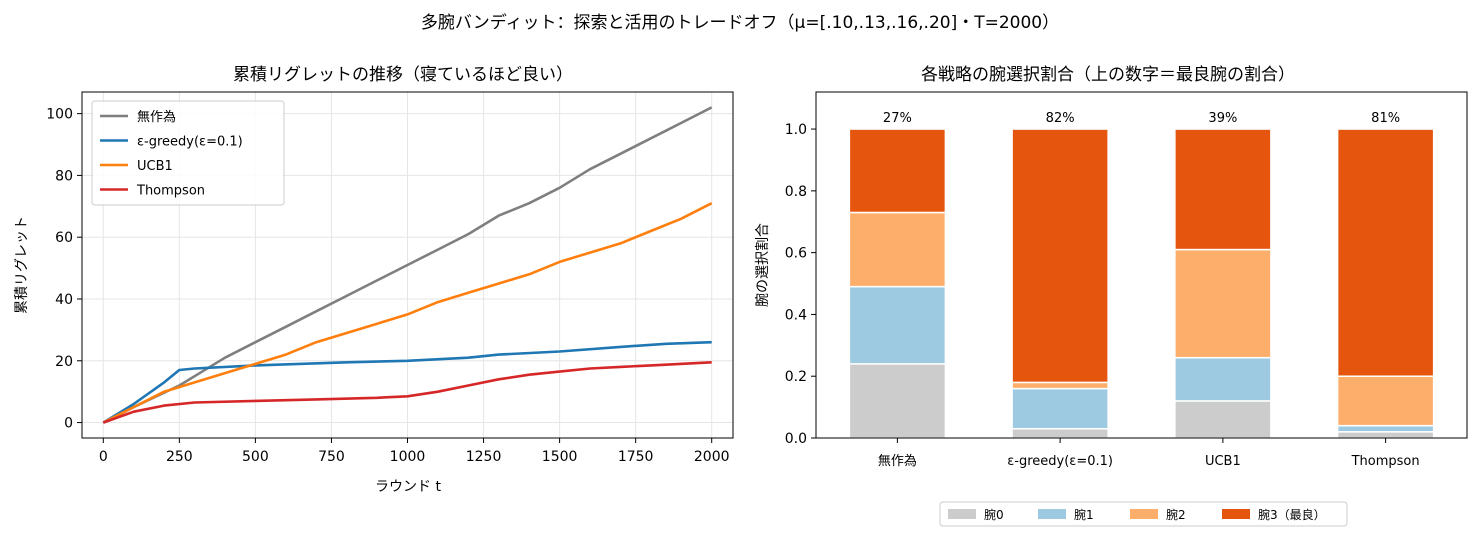 This screenshot has height=540, width=1479. I want to click on left-x-tick-label: 750, so click(331, 457).